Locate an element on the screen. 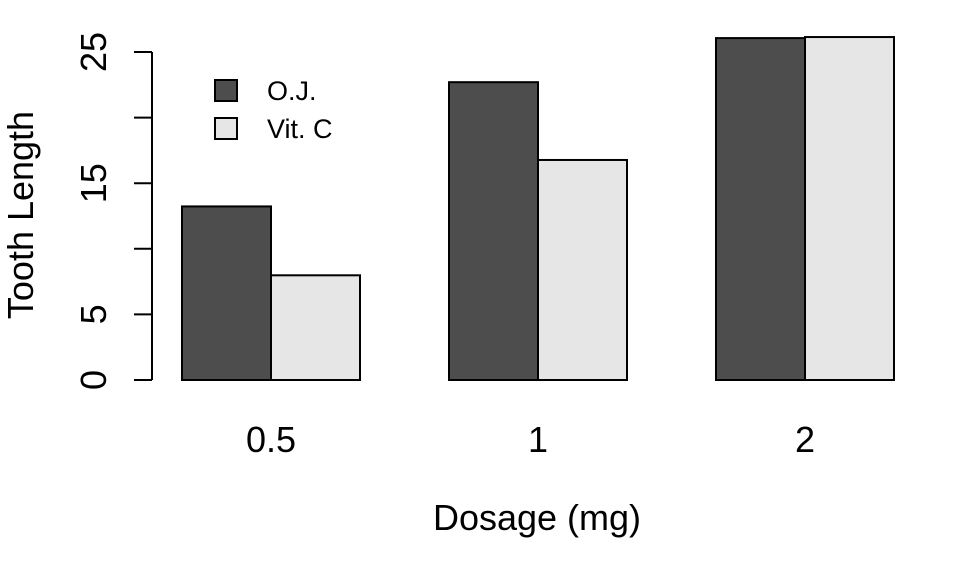  legend-label: O.J. is located at coordinates (292, 91).